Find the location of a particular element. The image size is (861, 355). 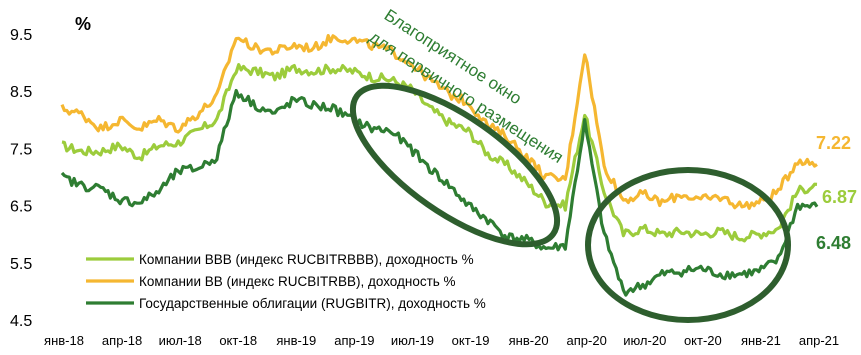

y-tick-label: 7.5 is located at coordinates (21, 149).